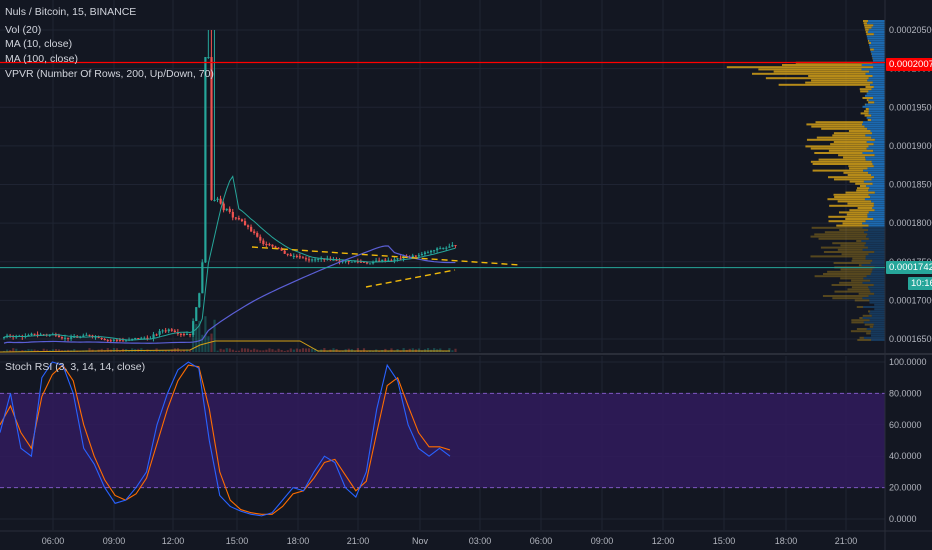 The height and width of the screenshot is (550, 932). What do you see at coordinates (71, 12) in the screenshot?
I see `legend-symbol: Nuls / Bitcoin, 15, BINANCE` at bounding box center [71, 12].